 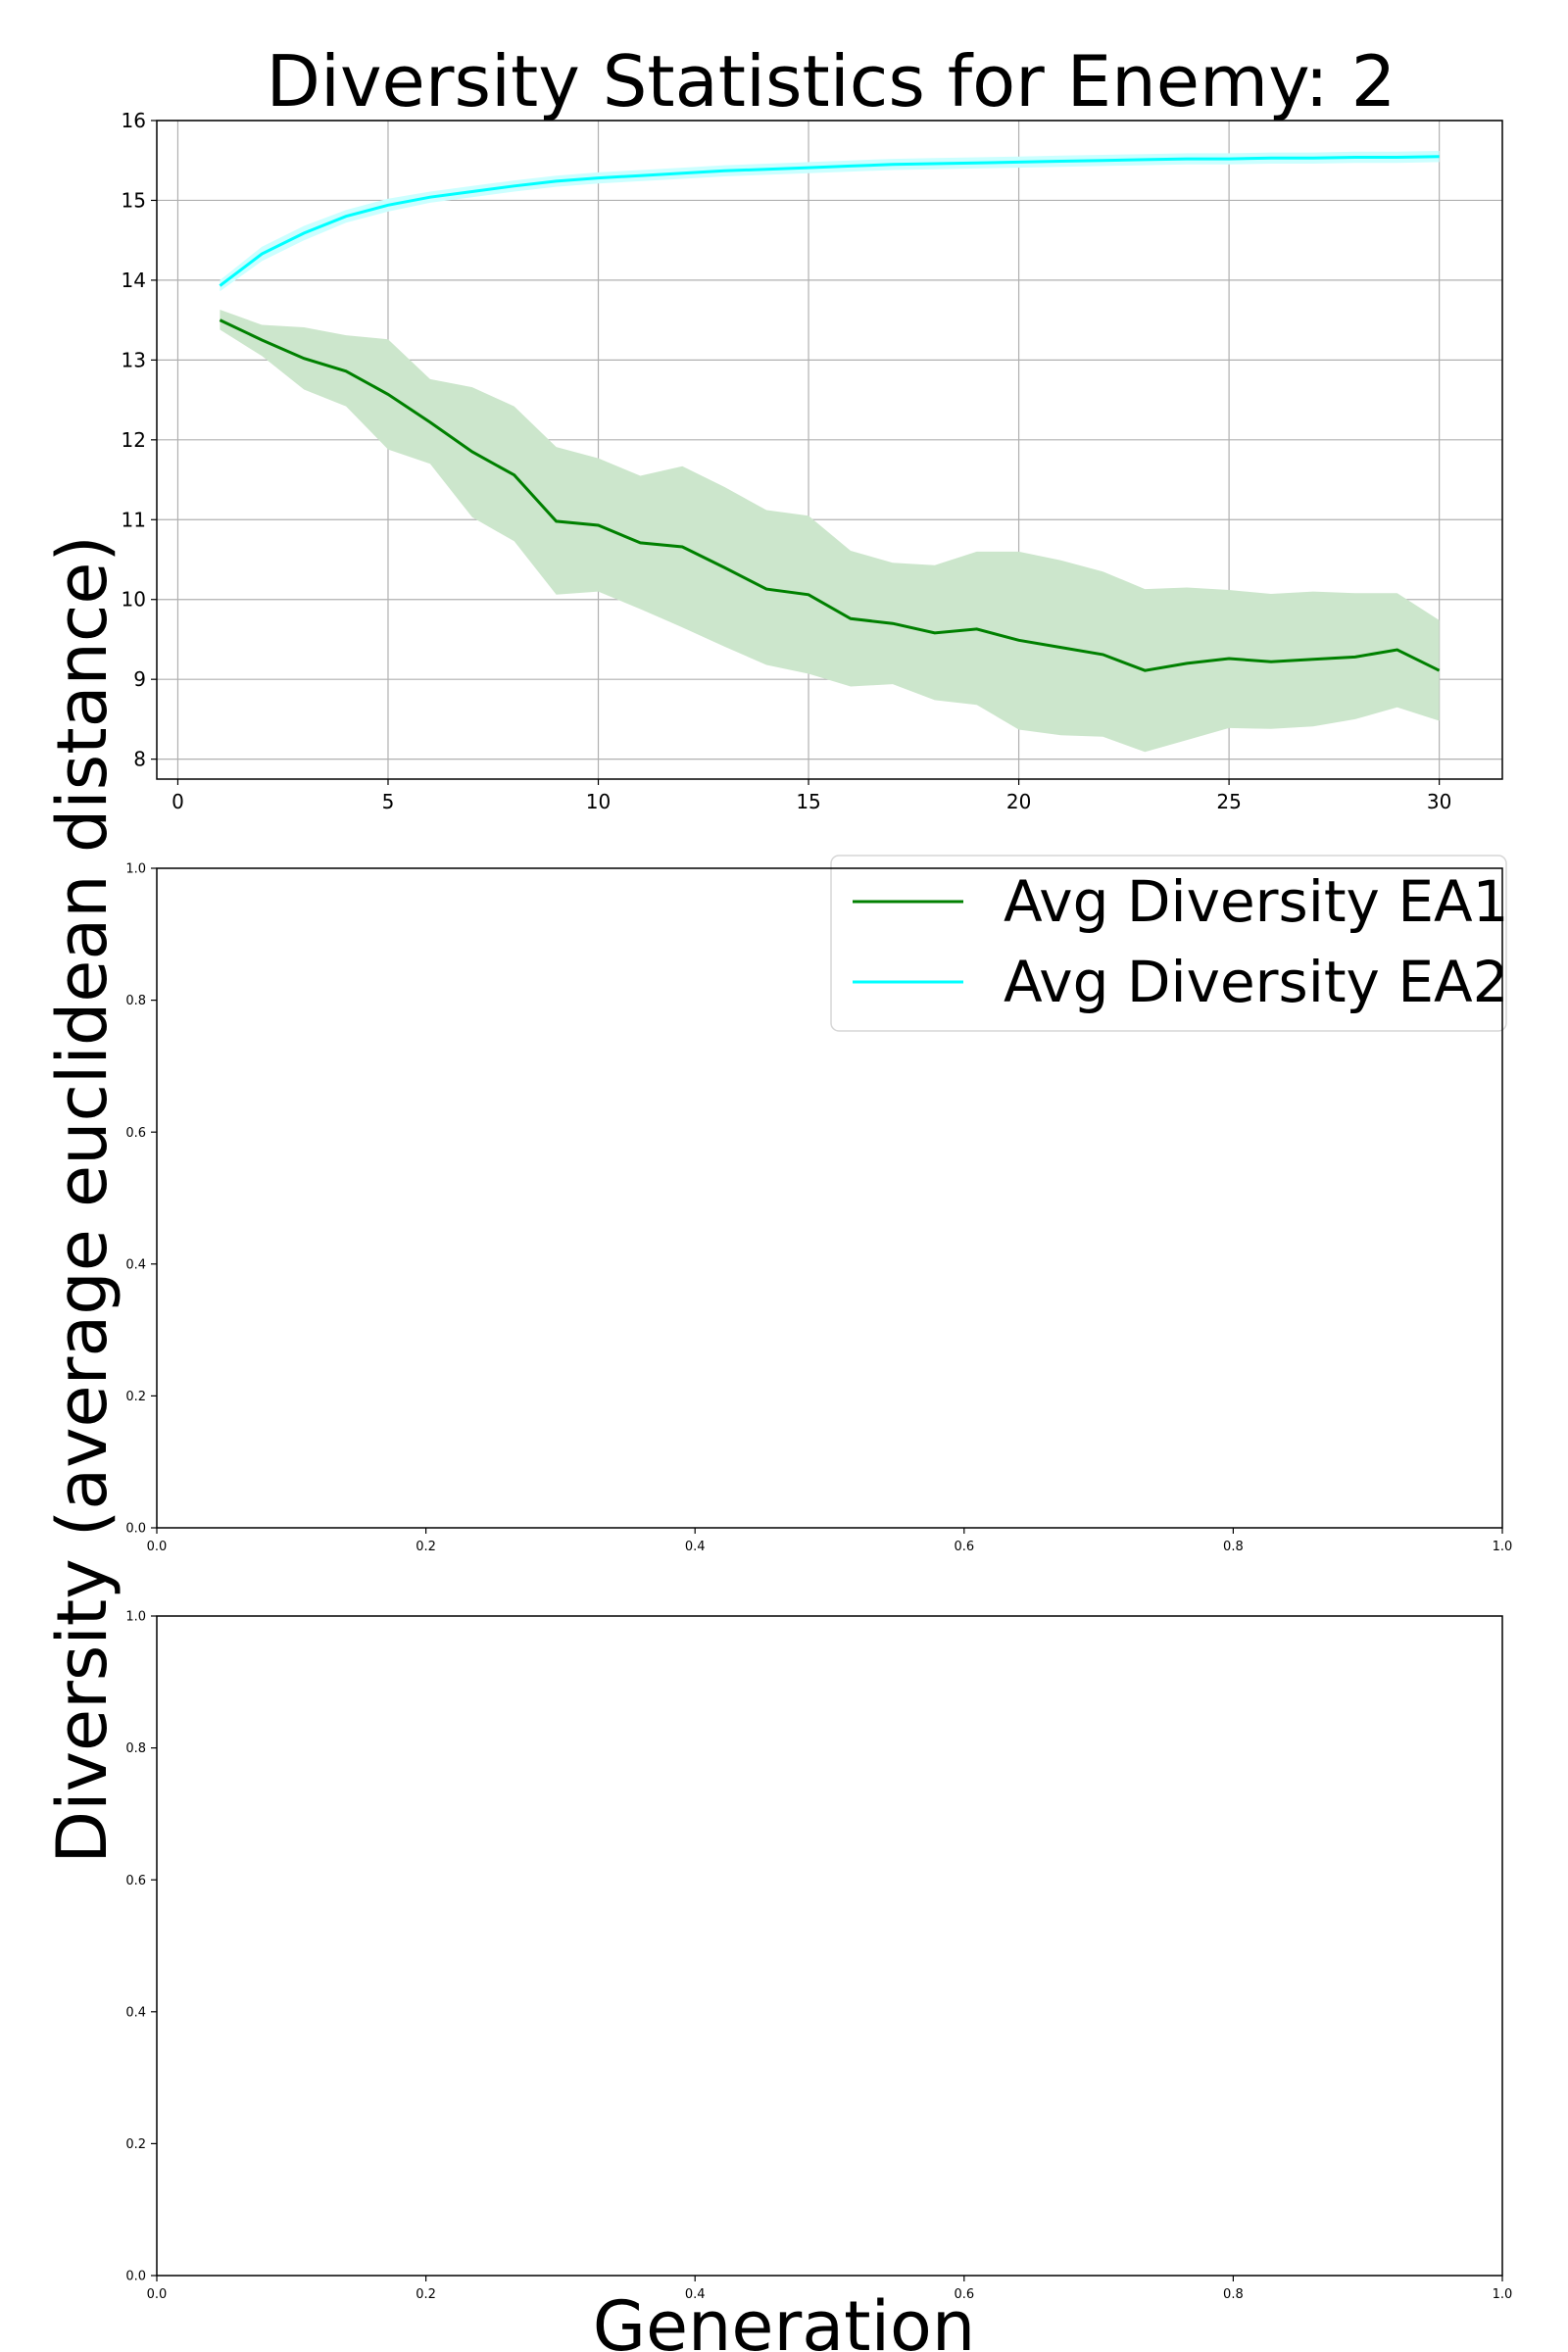 I want to click on series-line-ea1, so click(x=830, y=495).